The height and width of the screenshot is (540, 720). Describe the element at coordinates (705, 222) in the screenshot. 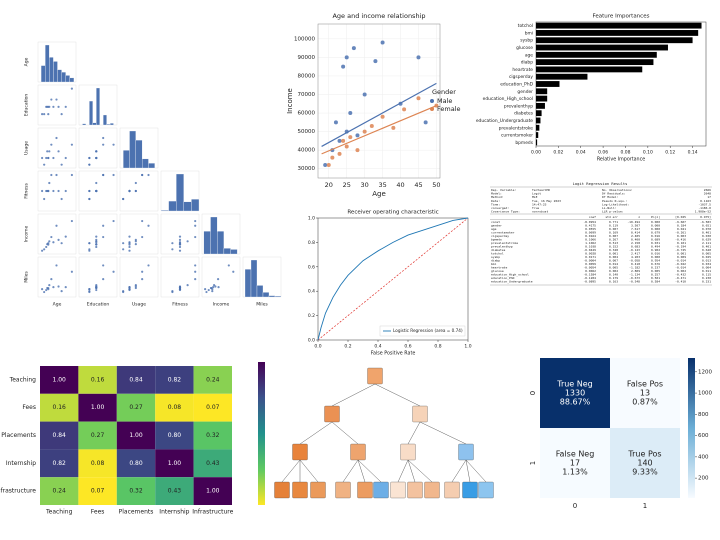

I see `table-cell: -6.583` at that location.